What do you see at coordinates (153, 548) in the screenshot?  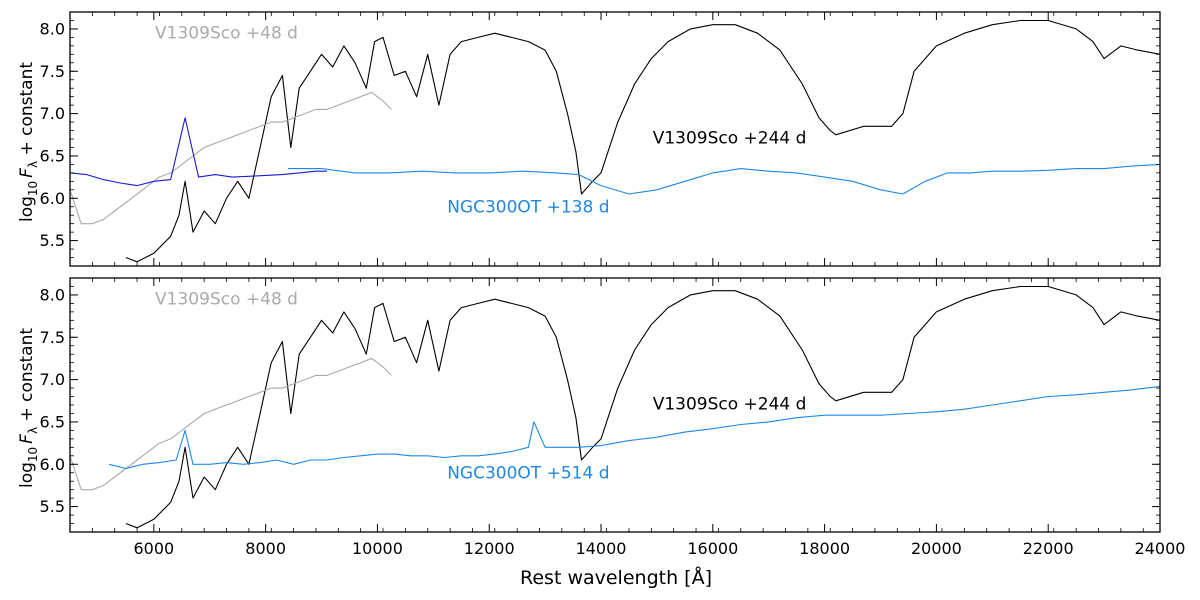 I see `x-tick-label: 6000` at bounding box center [153, 548].